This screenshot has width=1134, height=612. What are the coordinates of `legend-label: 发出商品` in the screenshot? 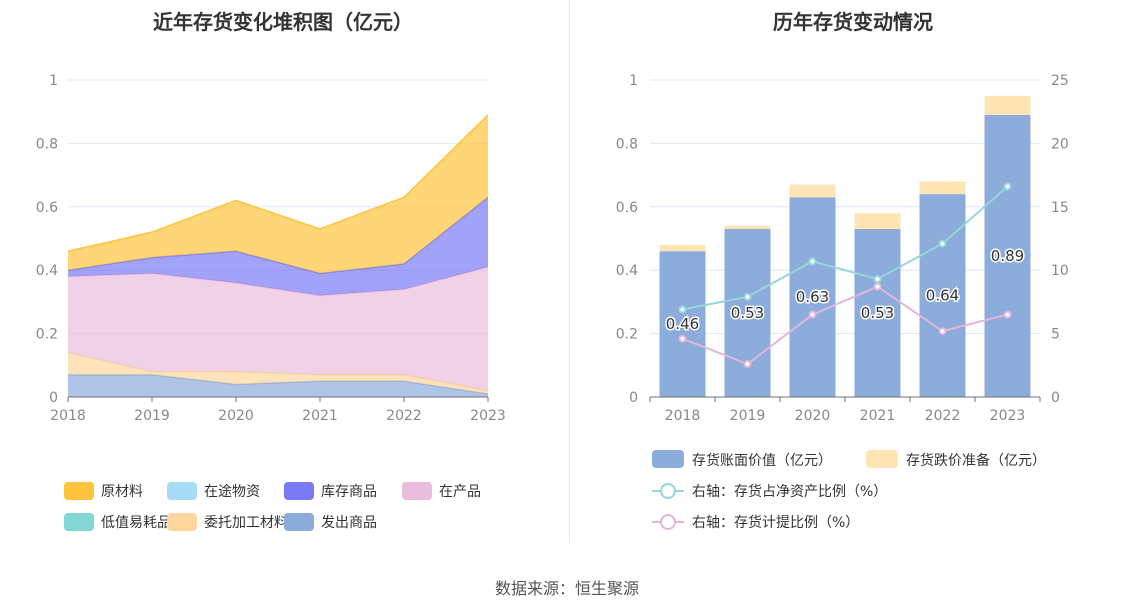 It's located at (349, 523).